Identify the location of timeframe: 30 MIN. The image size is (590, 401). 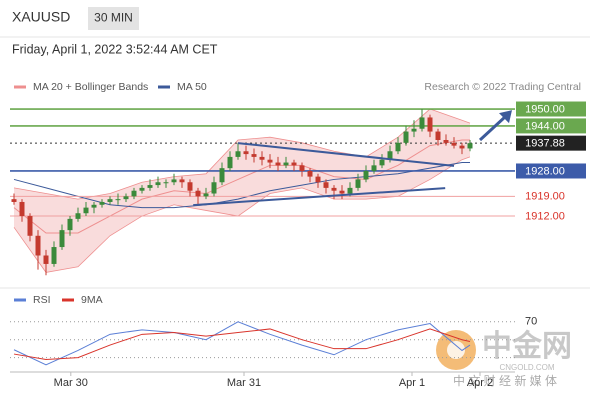
(113, 18).